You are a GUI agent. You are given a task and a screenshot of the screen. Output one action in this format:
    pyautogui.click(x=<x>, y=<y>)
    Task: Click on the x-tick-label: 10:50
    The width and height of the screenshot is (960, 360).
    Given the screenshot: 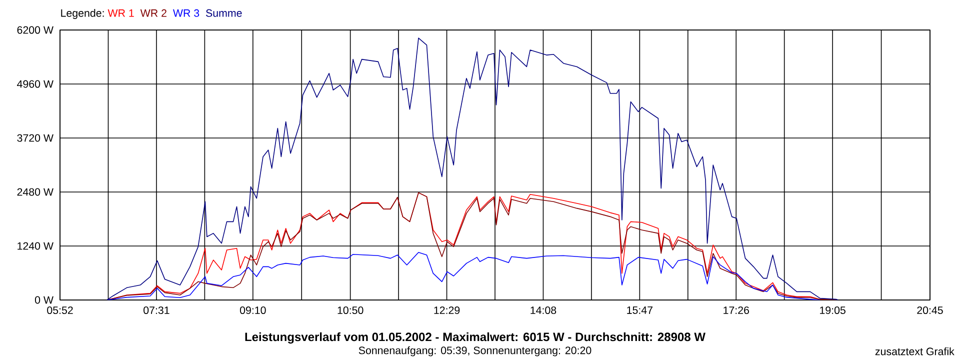 What is the action you would take?
    pyautogui.click(x=351, y=310)
    